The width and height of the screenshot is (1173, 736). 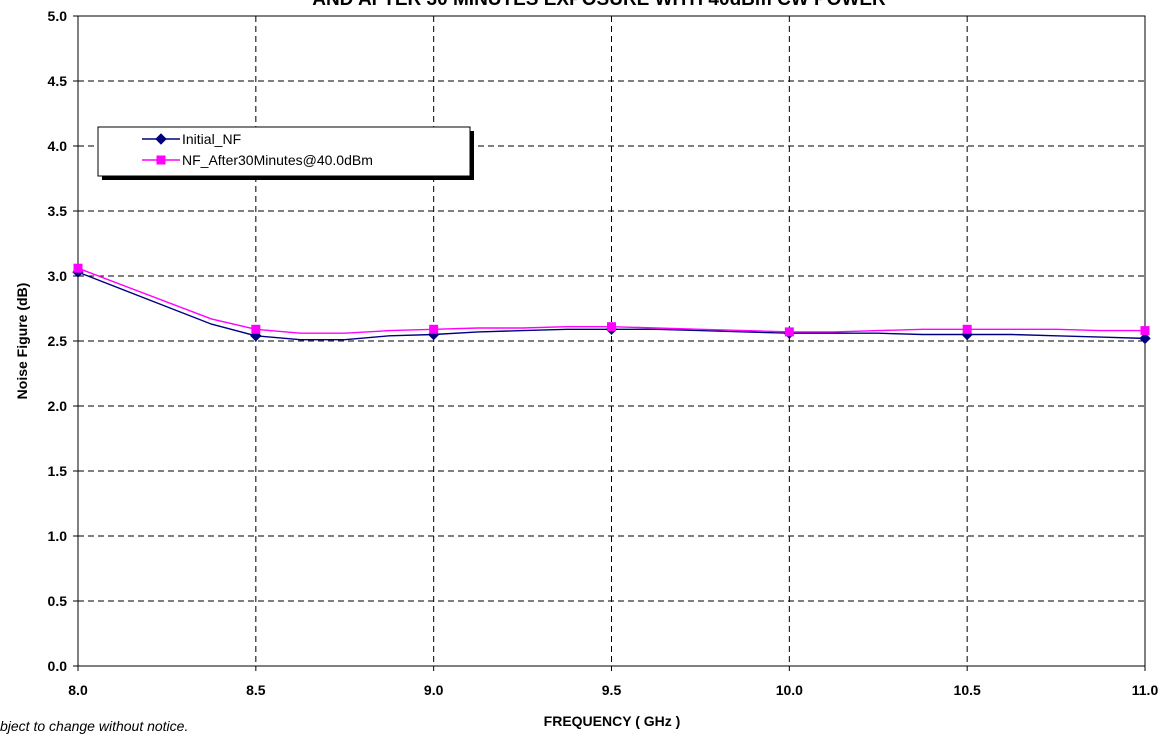 What do you see at coordinates (58, 211) in the screenshot?
I see `y-tick-label: 3.5` at bounding box center [58, 211].